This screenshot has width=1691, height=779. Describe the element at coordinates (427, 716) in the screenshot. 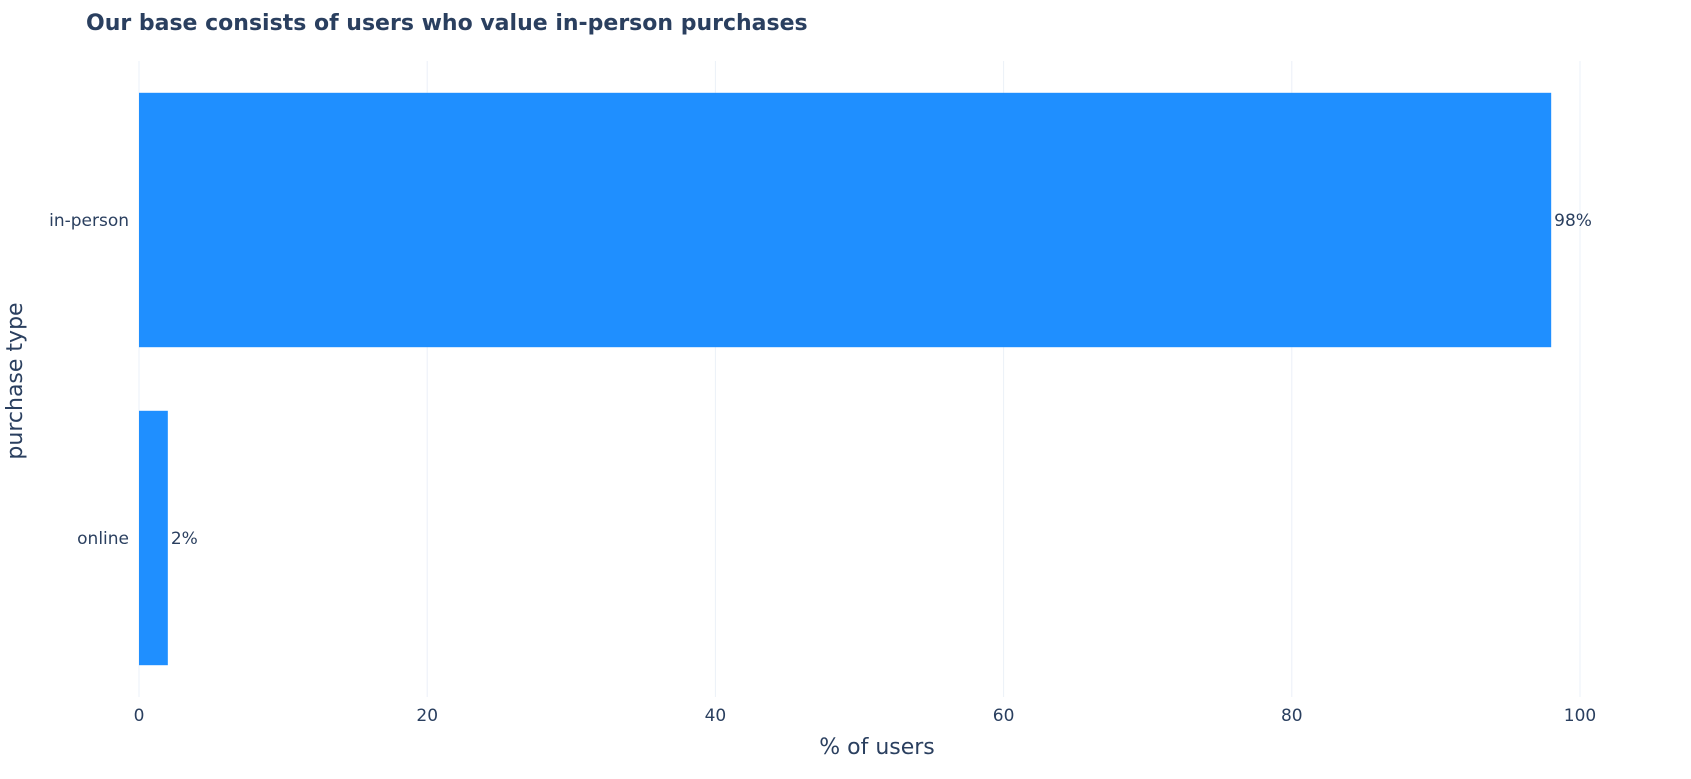

I see `x-tick-label: 20` at that location.